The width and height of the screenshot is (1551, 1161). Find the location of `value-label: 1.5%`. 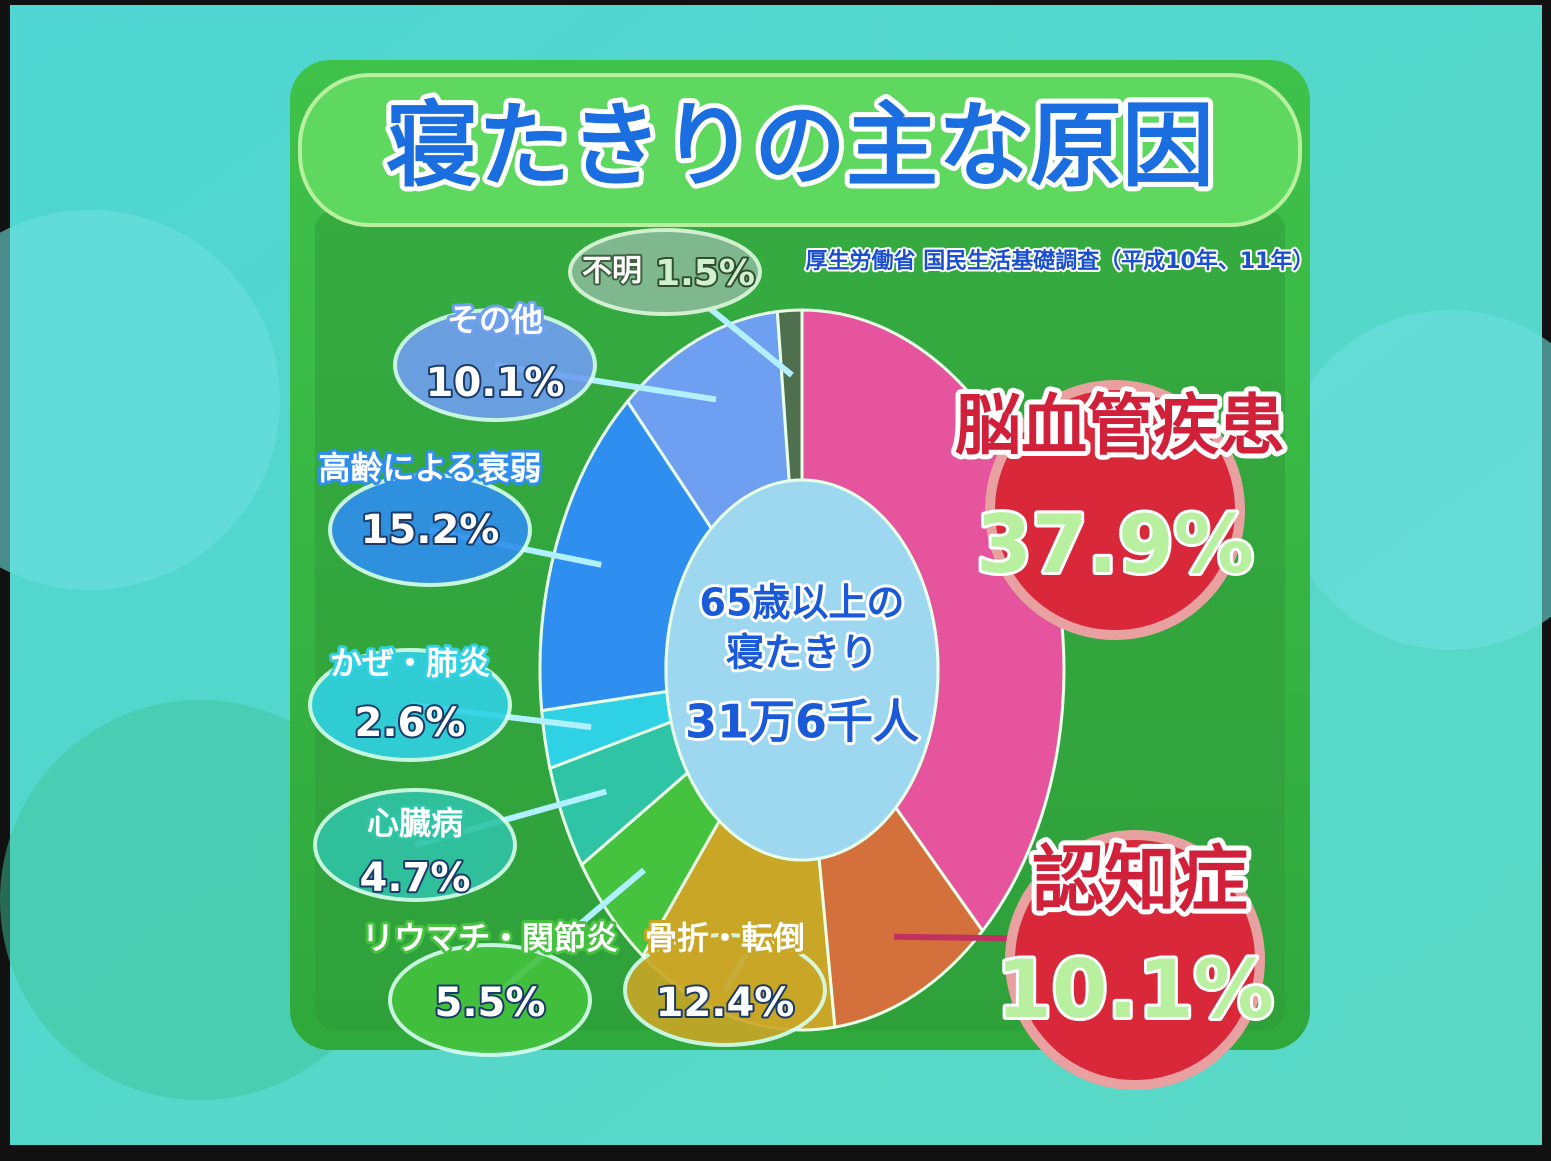

value-label: 1.5% is located at coordinates (705, 273).